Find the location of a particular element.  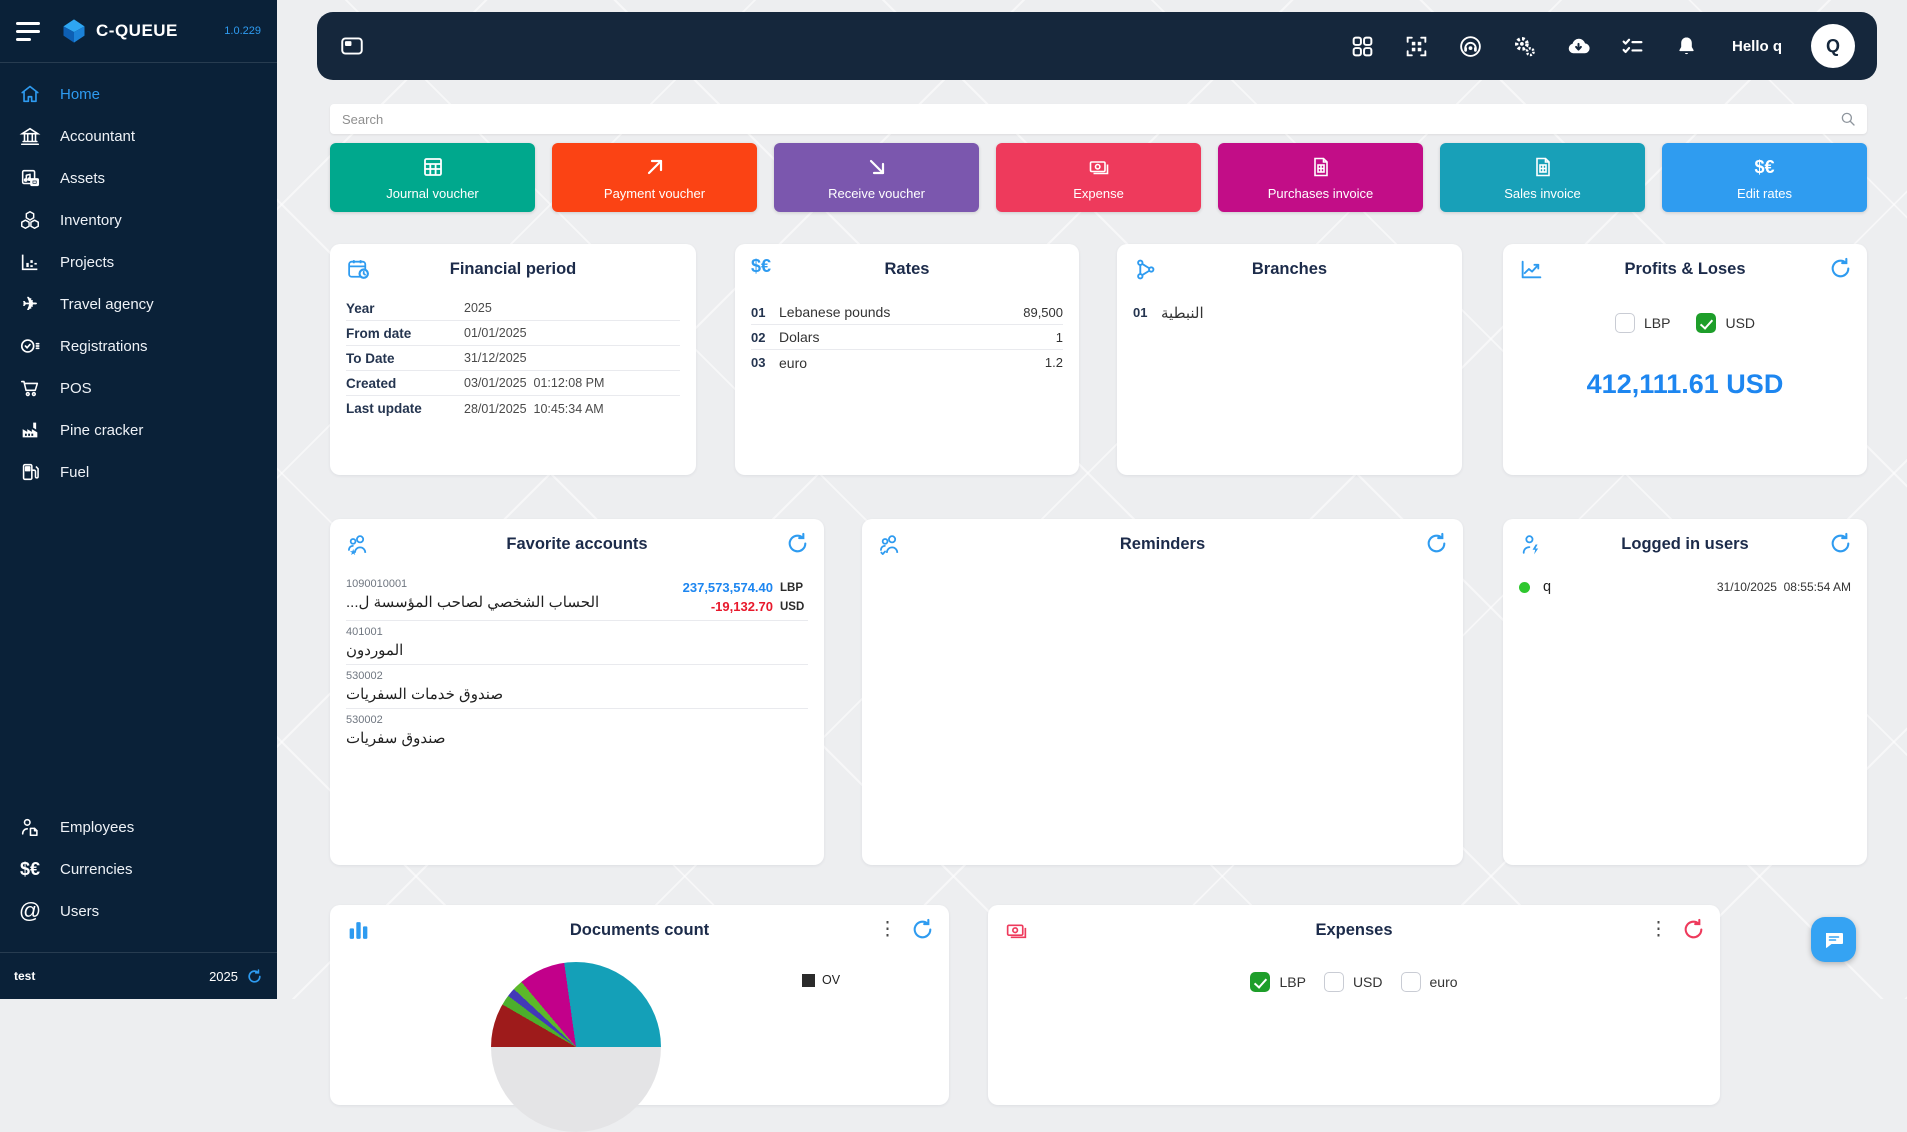

purchases-invoice-button: Purchases invoice is located at coordinates (1320, 177).